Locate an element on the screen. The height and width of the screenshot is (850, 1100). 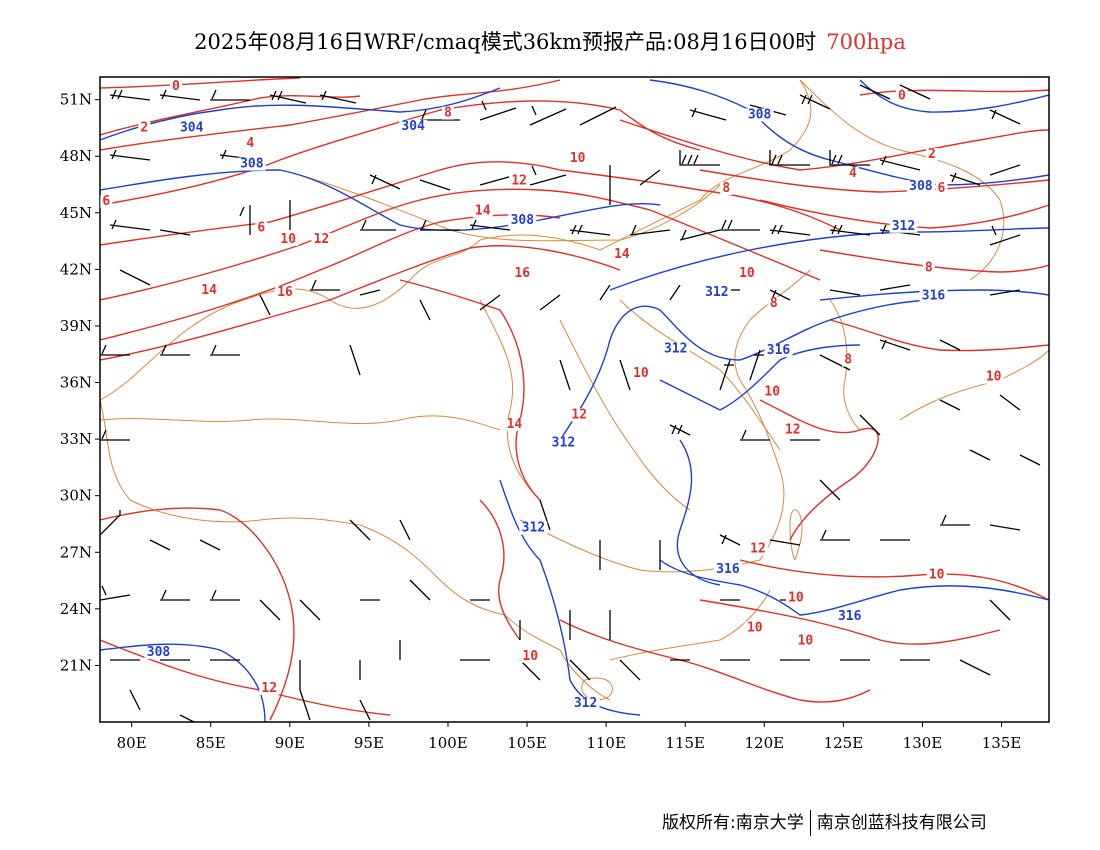
height-308-west is located at coordinates (380, 200).